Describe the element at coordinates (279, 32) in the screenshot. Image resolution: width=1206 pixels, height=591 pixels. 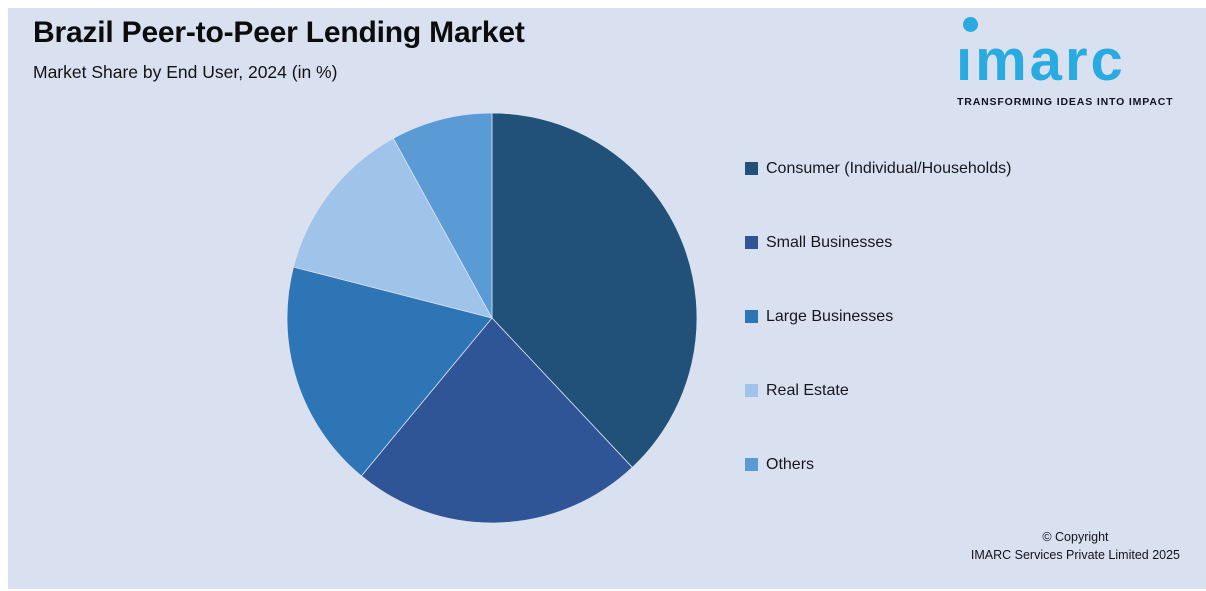
I see `page-title: Brazil Peer-to-Peer Lending Market` at that location.